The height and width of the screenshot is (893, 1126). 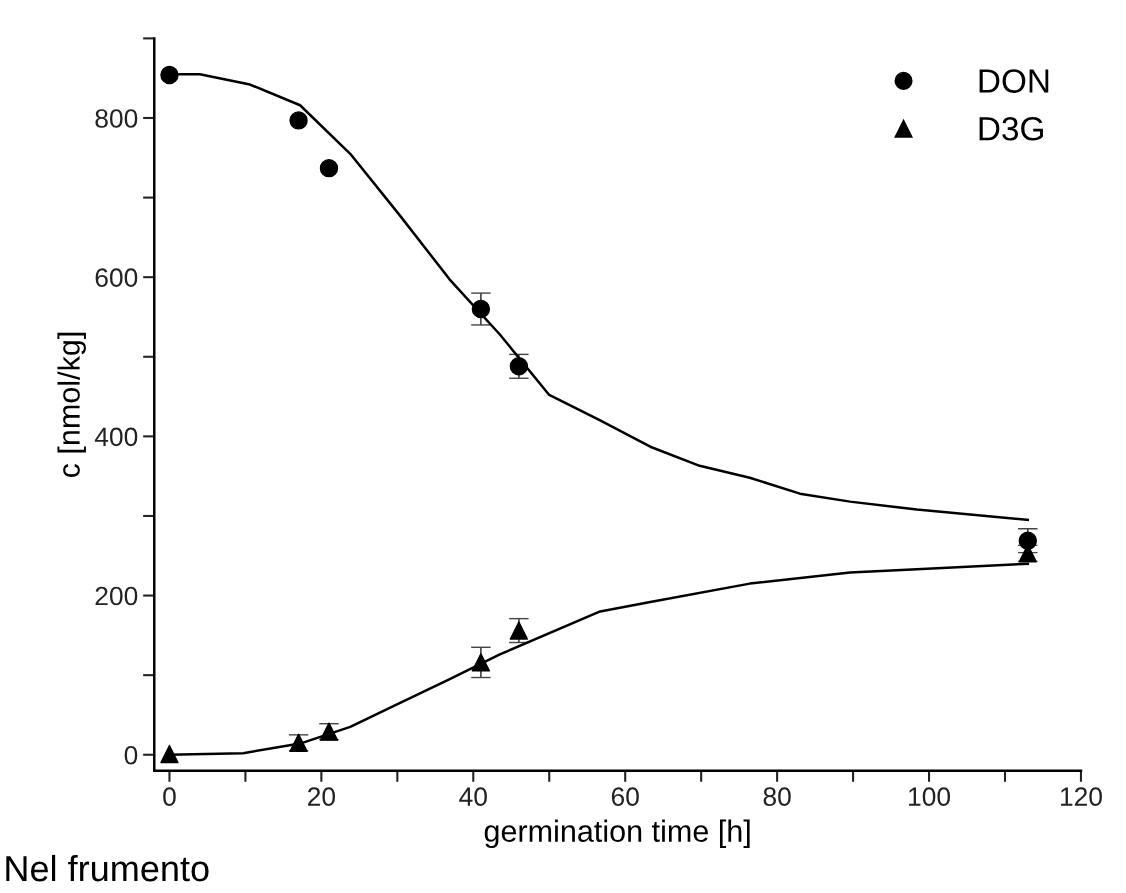 What do you see at coordinates (71, 405) in the screenshot?
I see `y-axis-title: c [nmol/kg]` at bounding box center [71, 405].